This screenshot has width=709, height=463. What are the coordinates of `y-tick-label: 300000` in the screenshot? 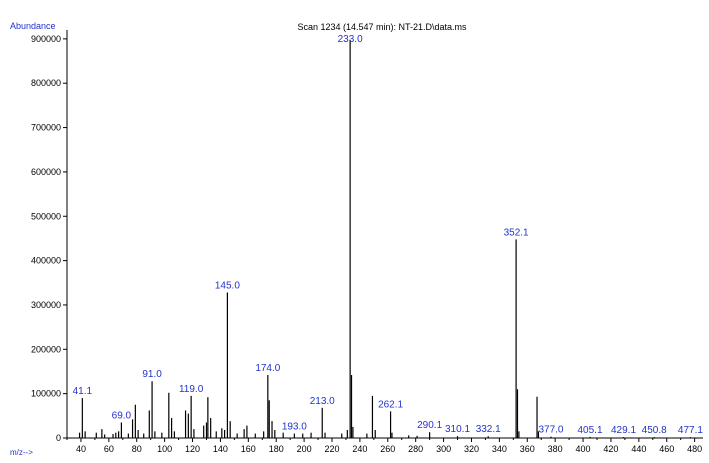 It's located at (46, 305).